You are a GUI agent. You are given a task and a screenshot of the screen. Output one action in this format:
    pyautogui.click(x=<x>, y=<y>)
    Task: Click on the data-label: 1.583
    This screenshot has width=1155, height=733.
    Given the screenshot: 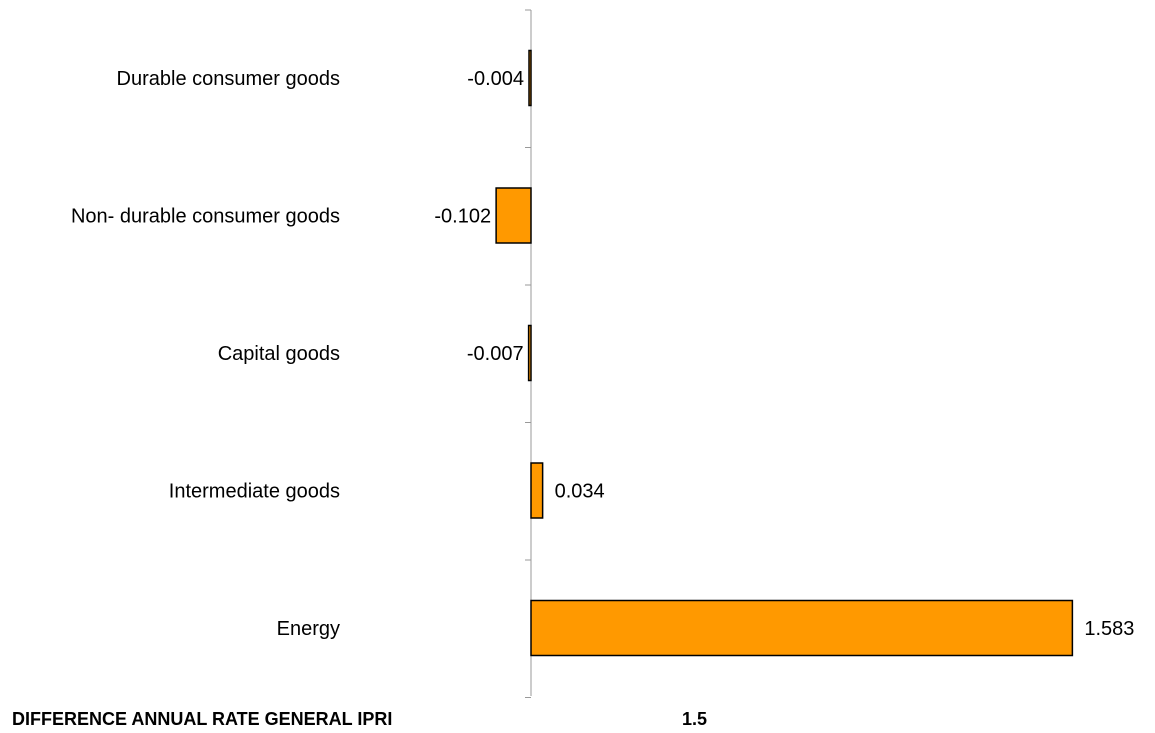 What is the action you would take?
    pyautogui.click(x=1109, y=629)
    